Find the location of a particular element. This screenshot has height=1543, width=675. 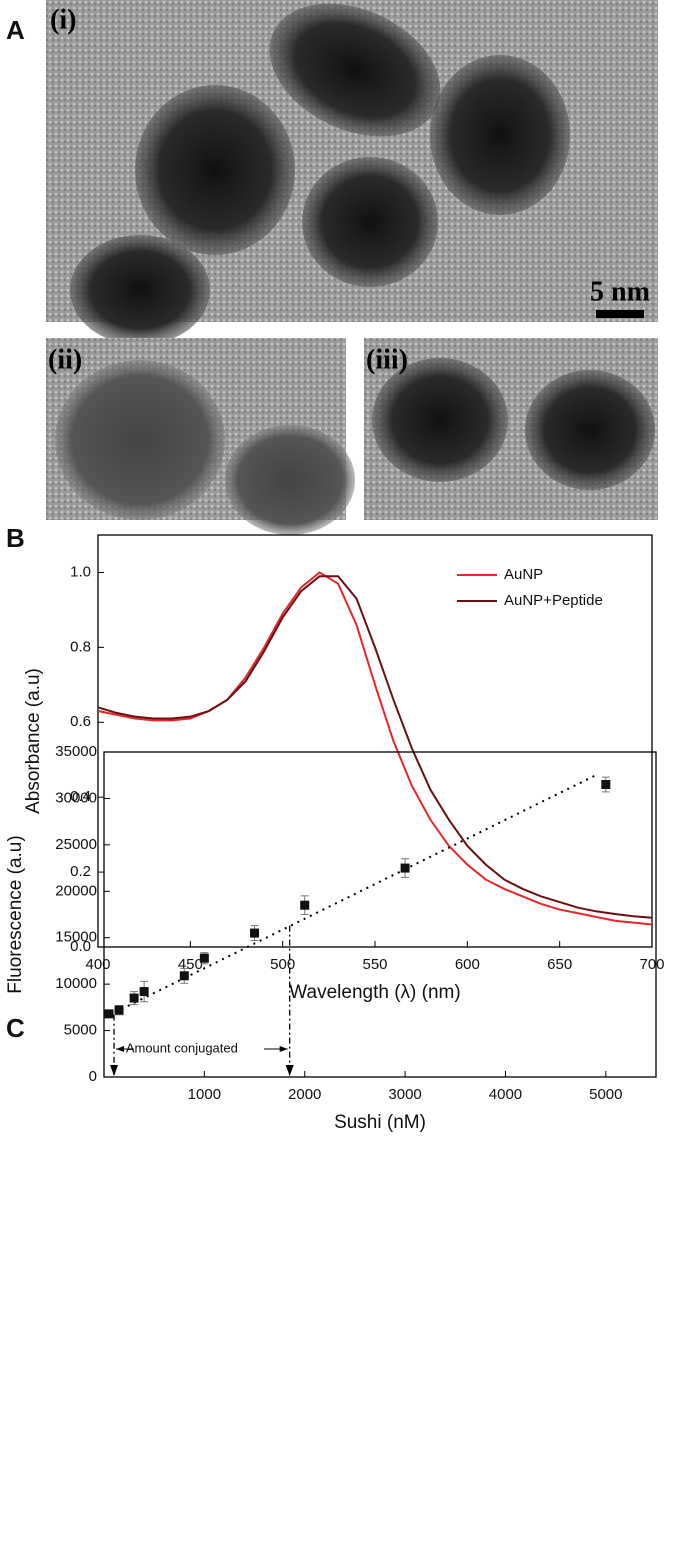

y-axis-title: Absorbance (a.u) is located at coordinates (33, 741).